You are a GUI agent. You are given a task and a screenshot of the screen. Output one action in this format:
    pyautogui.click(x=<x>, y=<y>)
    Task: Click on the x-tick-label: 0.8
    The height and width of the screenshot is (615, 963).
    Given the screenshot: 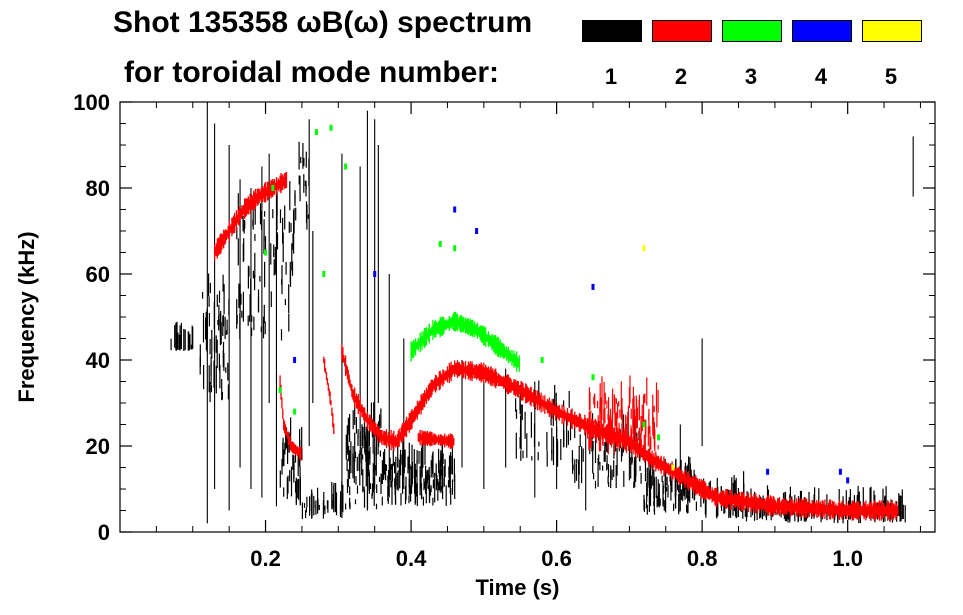 What is the action you would take?
    pyautogui.click(x=702, y=558)
    